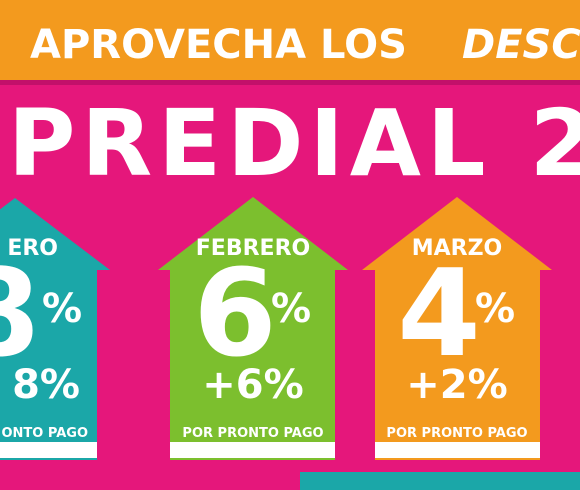  What do you see at coordinates (32, 248) in the screenshot?
I see `month: ERO` at bounding box center [32, 248].